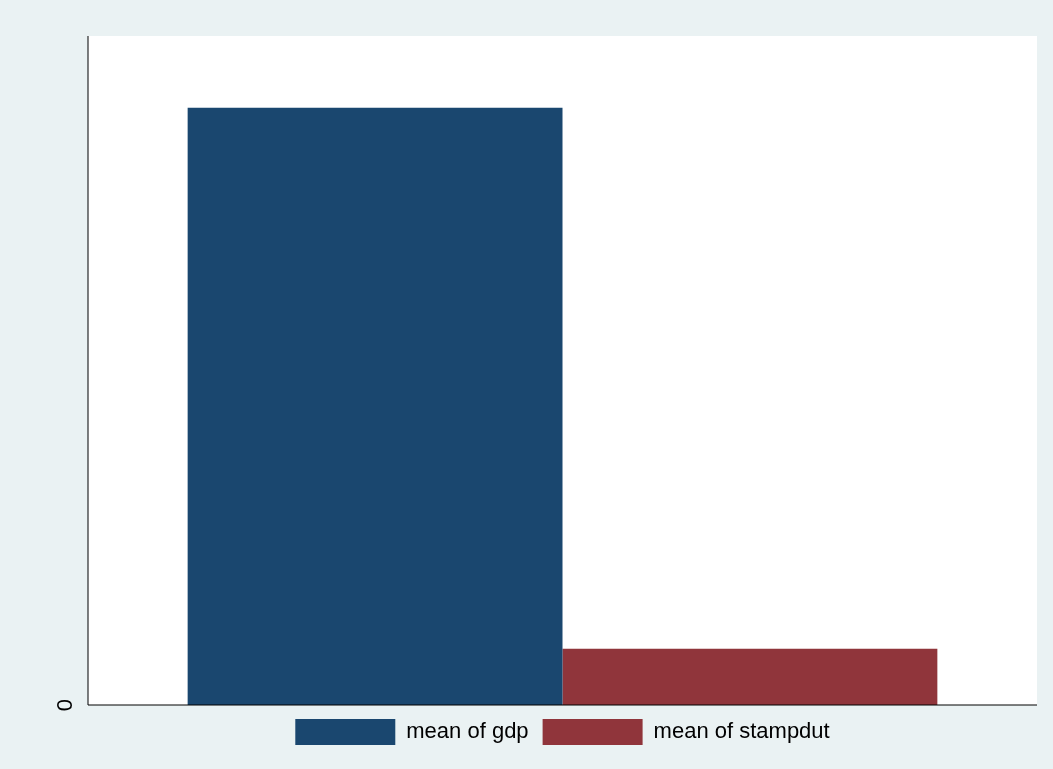 This screenshot has width=1053, height=769. Describe the element at coordinates (467, 731) in the screenshot. I see `legend-label: mean of gdp` at that location.